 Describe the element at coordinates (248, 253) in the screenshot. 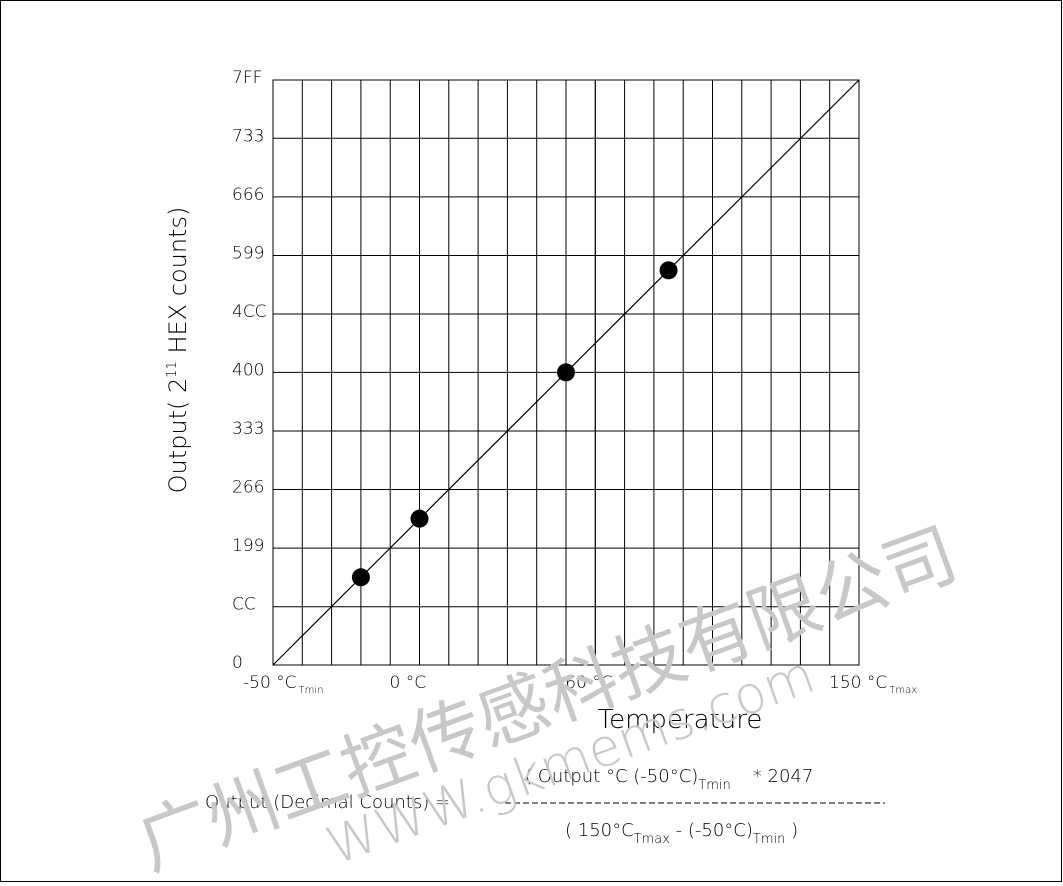

I see `y-tick-label: 599` at that location.